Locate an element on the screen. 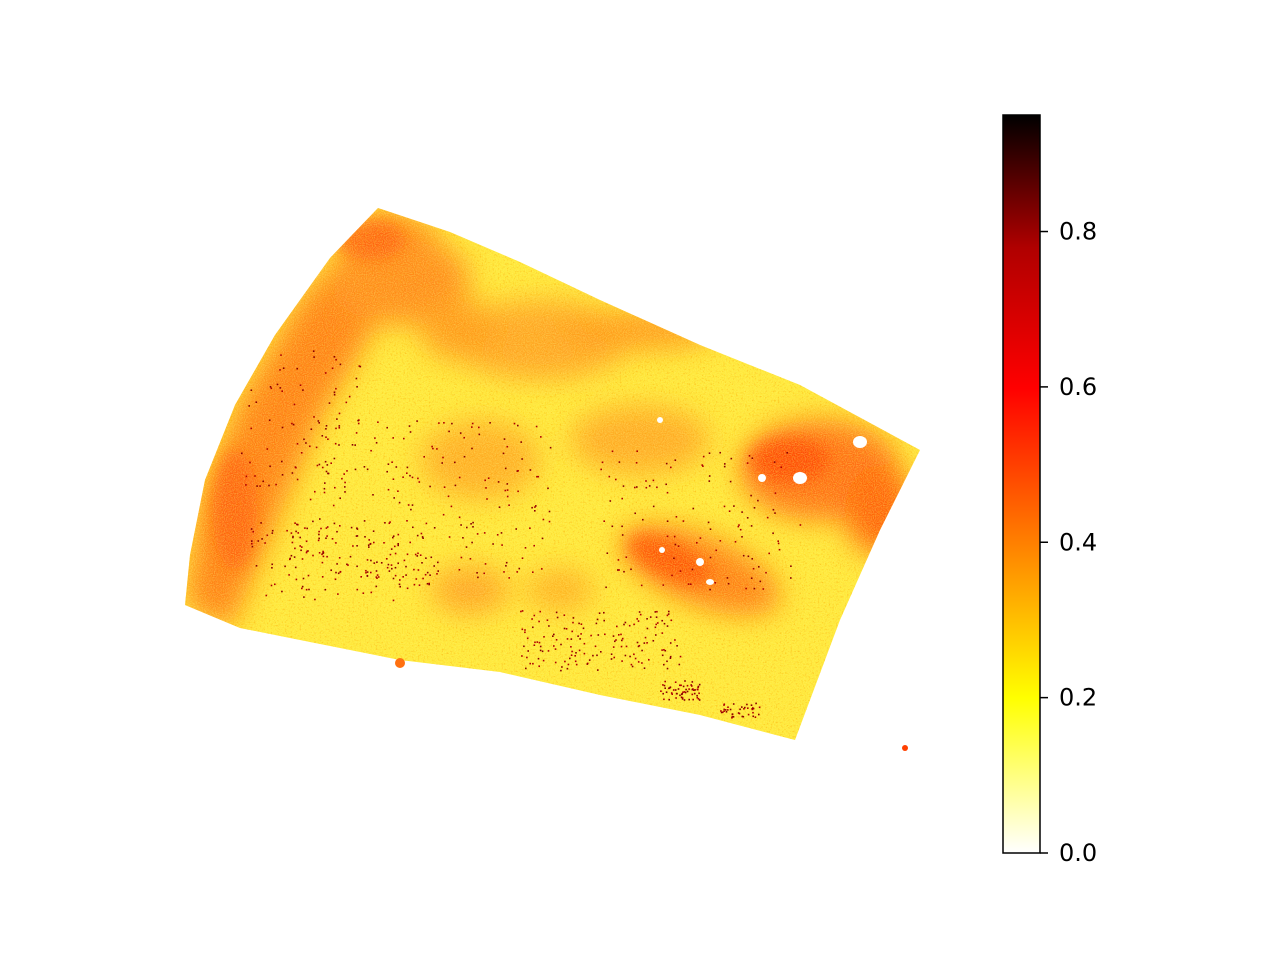 The image size is (1280, 960). outlier-fragment is located at coordinates (905, 748).